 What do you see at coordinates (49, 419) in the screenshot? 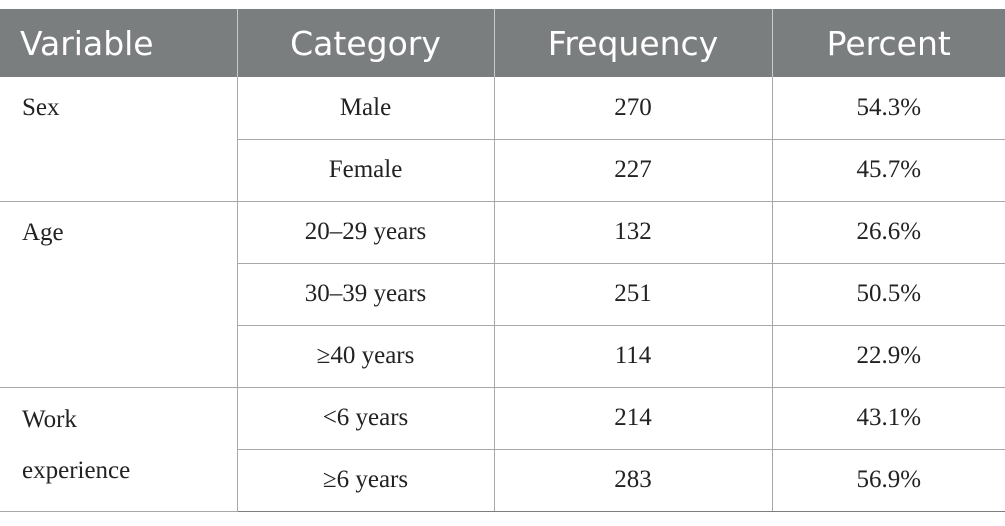
I see `variable-label-line-1: Work` at bounding box center [49, 419].